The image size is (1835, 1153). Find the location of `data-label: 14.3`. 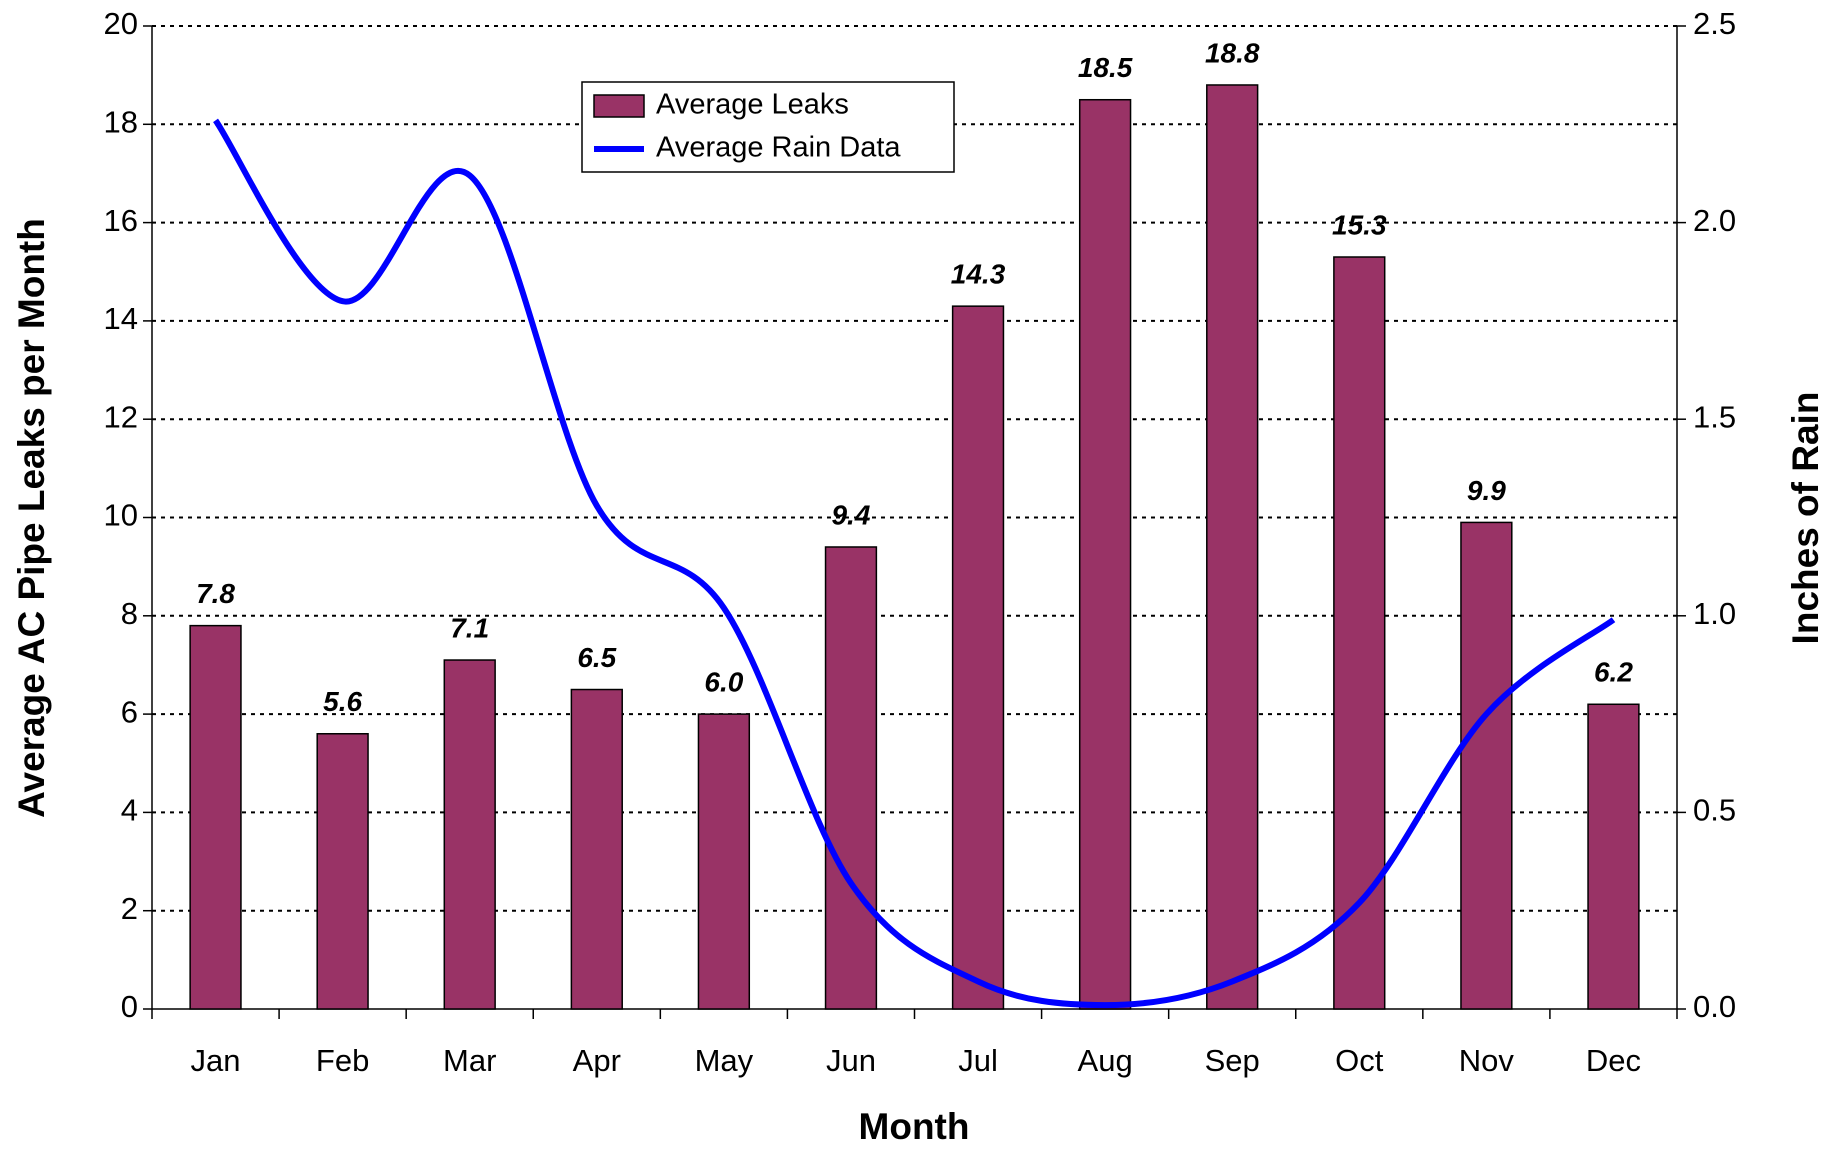

data-label: 14.3 is located at coordinates (978, 274).